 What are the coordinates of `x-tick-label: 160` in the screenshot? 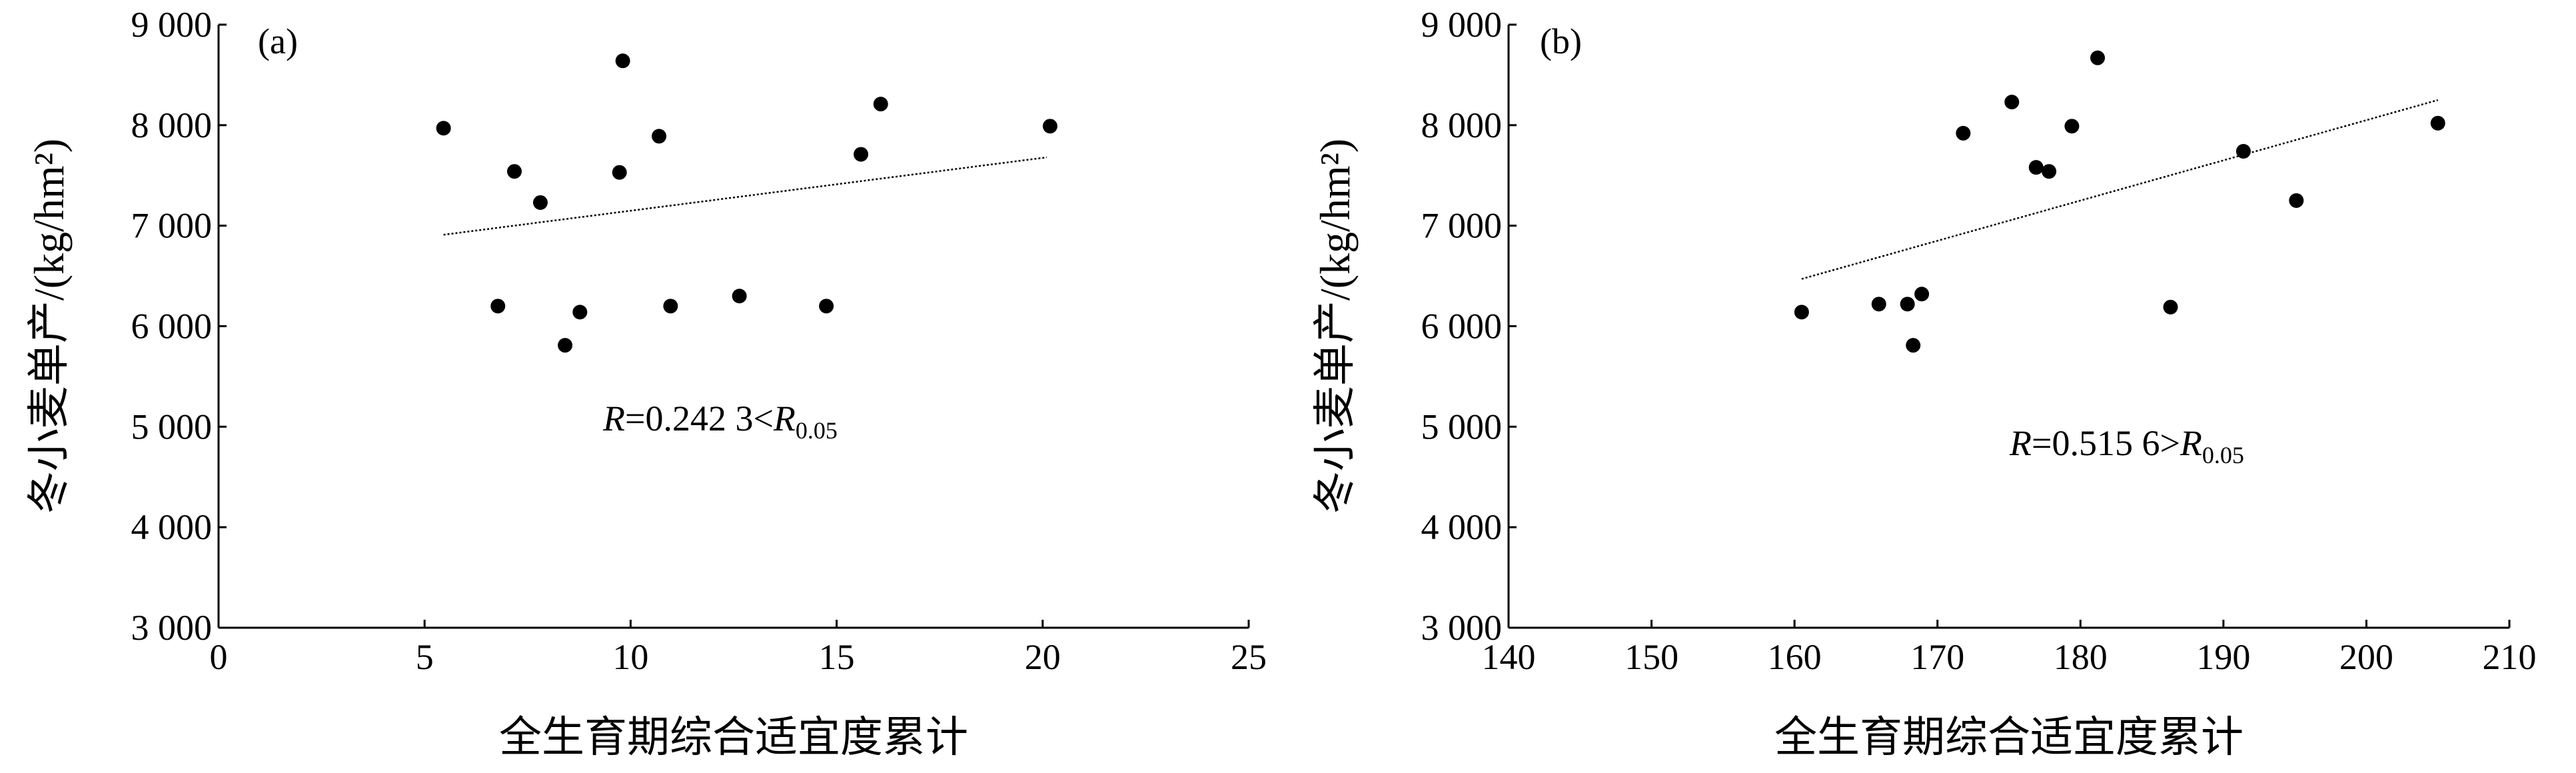 It's located at (1795, 657).